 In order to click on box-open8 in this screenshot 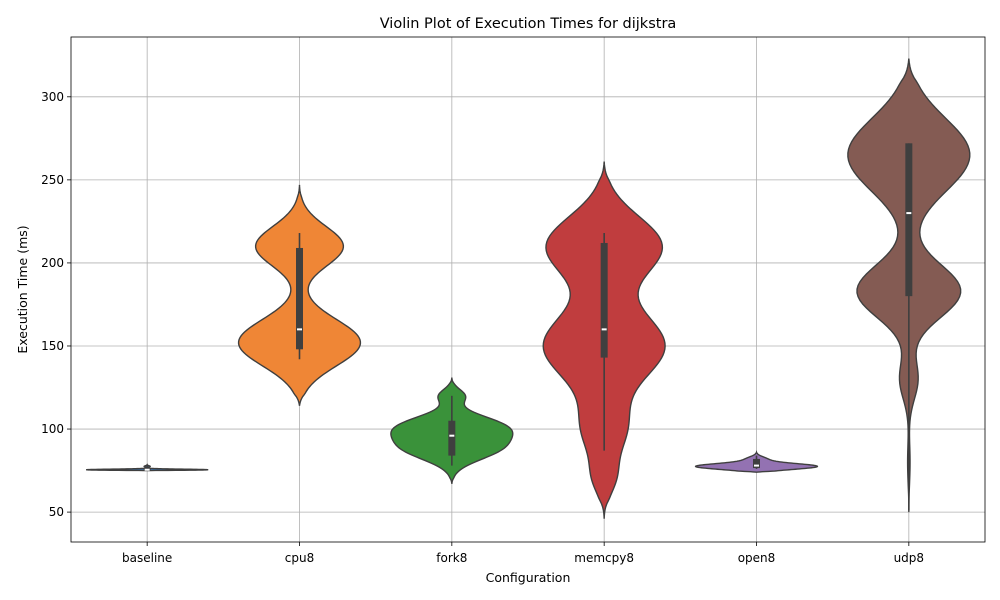, I will do `click(756, 463)`.